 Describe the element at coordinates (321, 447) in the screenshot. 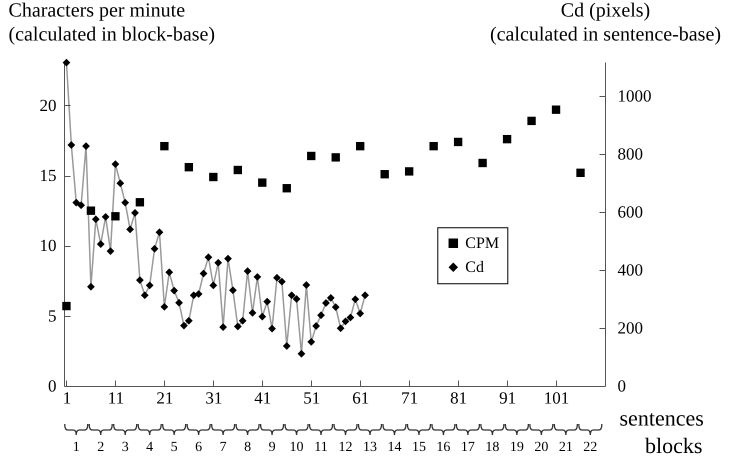

I see `x2-tick-label: 11` at that location.